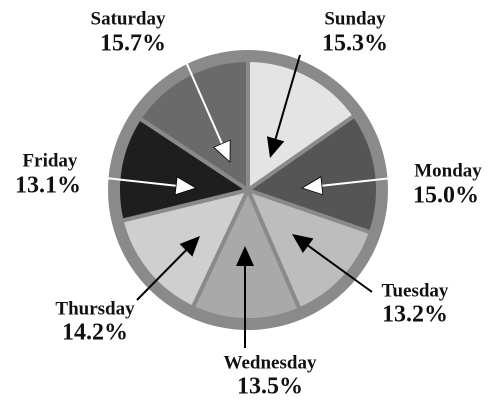  I want to click on slice-value: 13.5%, so click(270, 387).